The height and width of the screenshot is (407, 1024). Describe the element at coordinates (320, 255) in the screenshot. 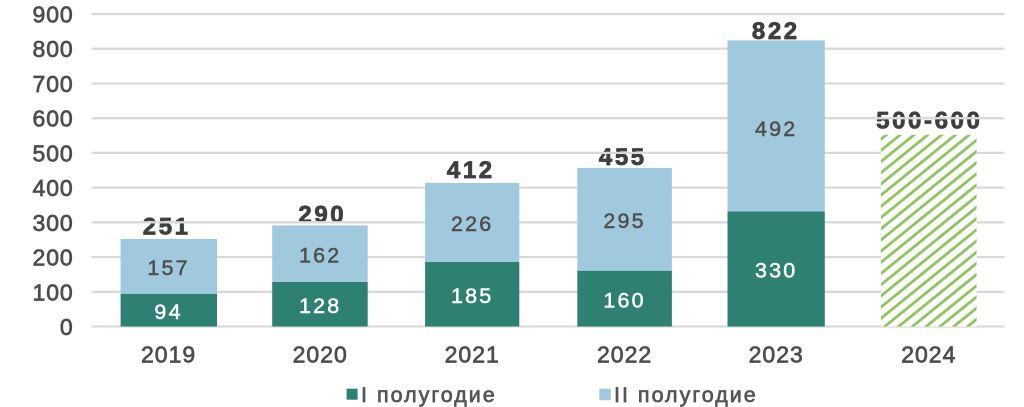

I see `svg-text: 162` at that location.